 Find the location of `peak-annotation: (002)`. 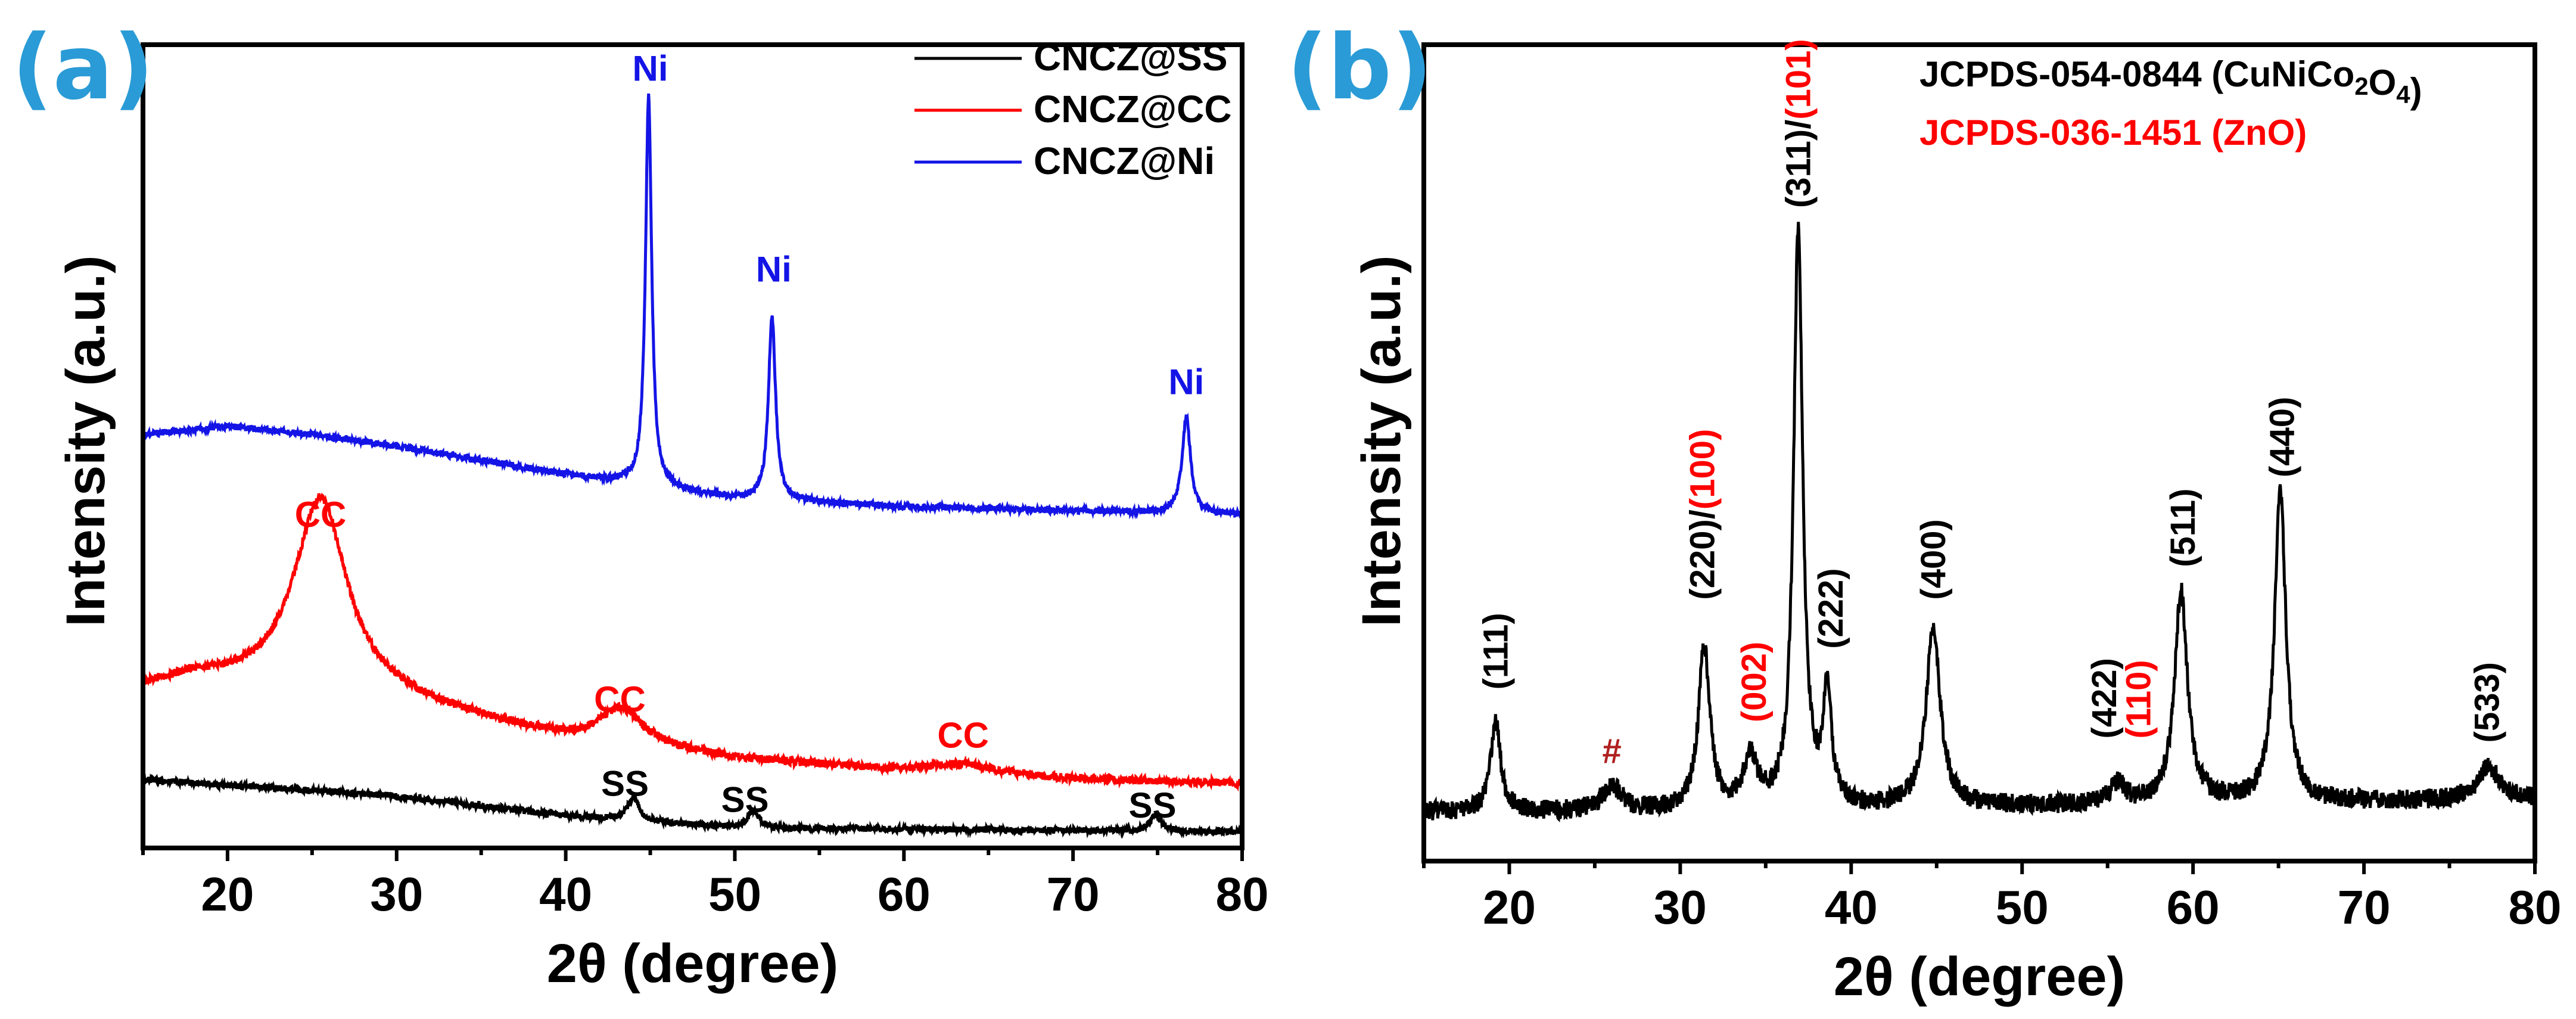

peak-annotation: (002) is located at coordinates (1754, 682).